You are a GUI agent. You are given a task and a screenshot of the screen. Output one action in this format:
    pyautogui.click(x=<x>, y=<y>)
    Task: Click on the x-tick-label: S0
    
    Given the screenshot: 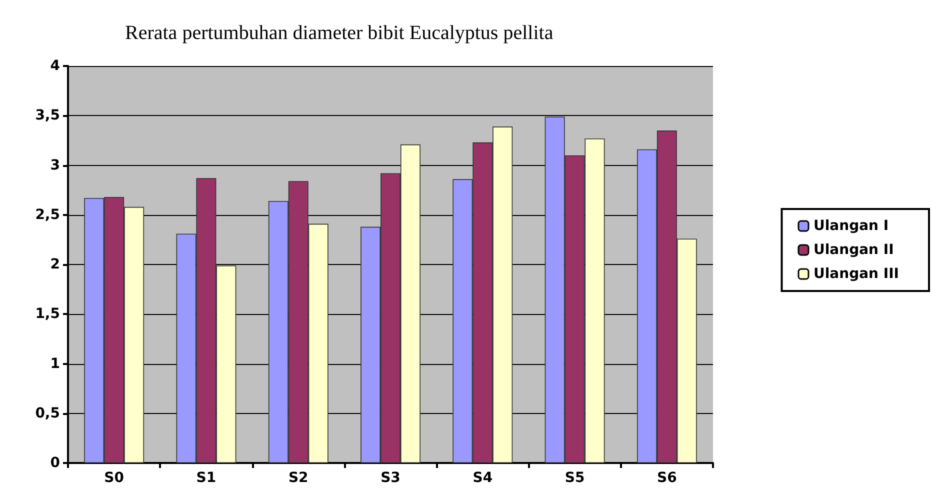 What is the action you would take?
    pyautogui.click(x=114, y=478)
    